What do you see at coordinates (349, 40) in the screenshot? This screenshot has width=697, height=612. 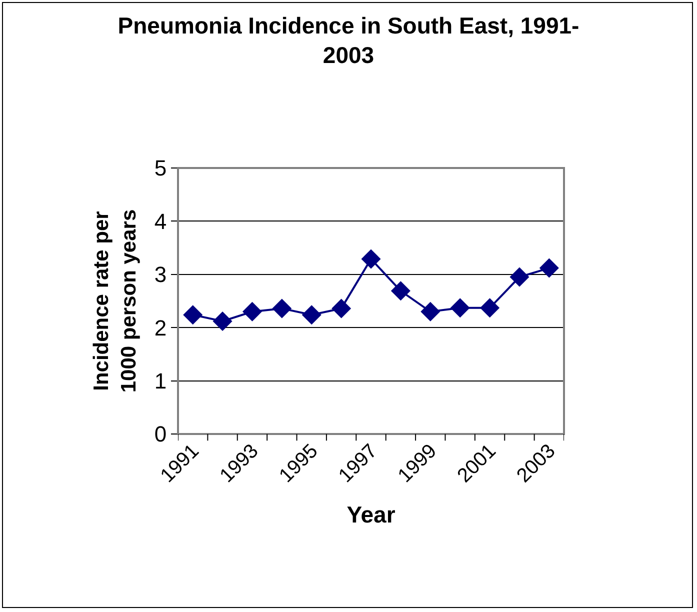 I see `chart-title: Pneumonia Incidence in South East, 1991-2003` at bounding box center [349, 40].